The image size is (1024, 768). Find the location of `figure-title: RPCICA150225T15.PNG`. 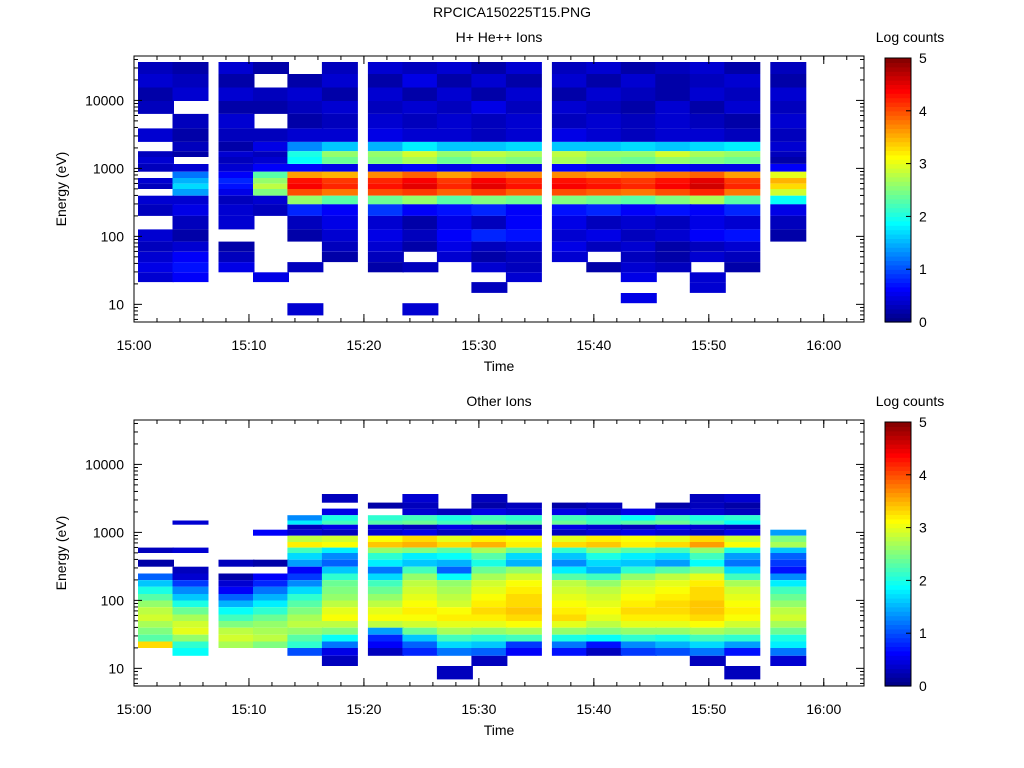

figure-title: RPCICA150225T15.PNG is located at coordinates (512, 12).